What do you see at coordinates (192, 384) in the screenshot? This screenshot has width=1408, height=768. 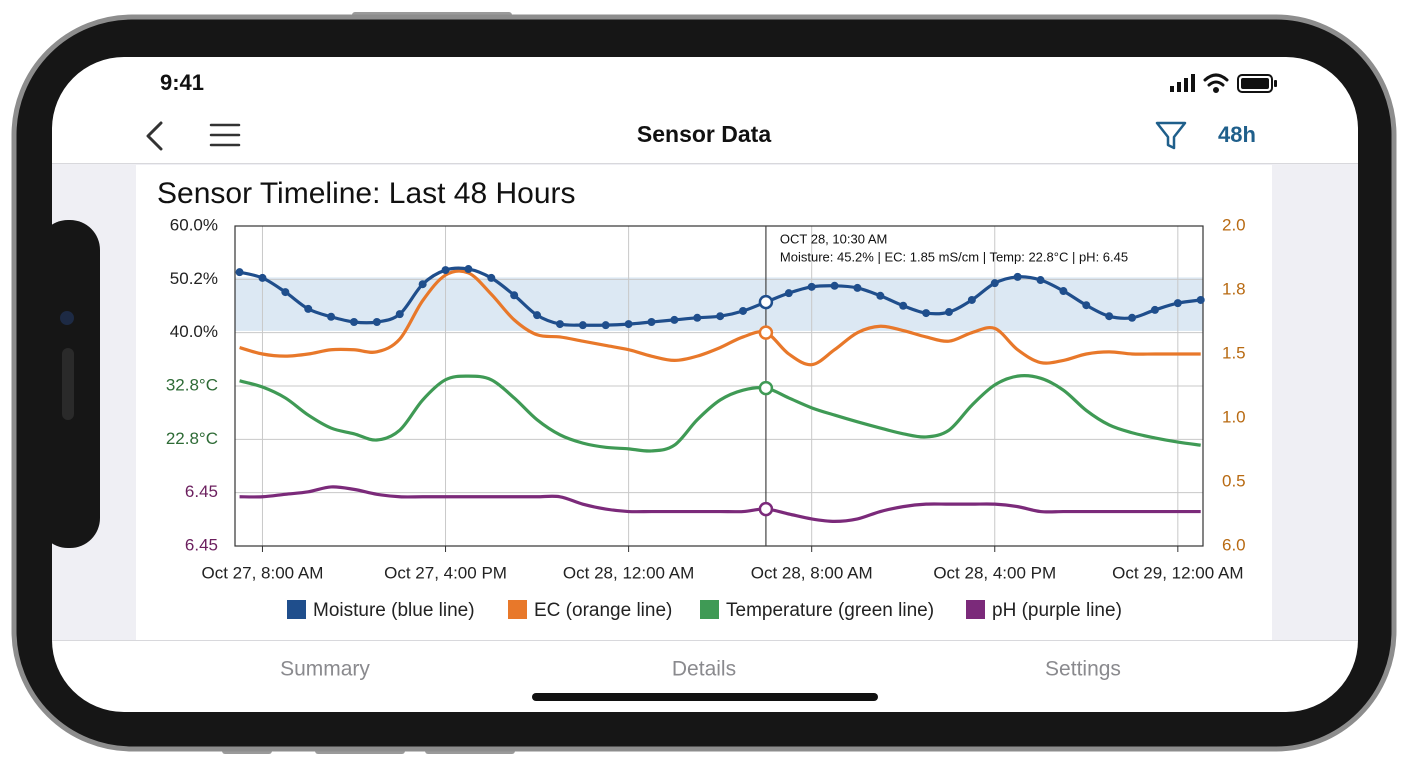 I see `y-axis-label: 32.8°C` at bounding box center [192, 384].